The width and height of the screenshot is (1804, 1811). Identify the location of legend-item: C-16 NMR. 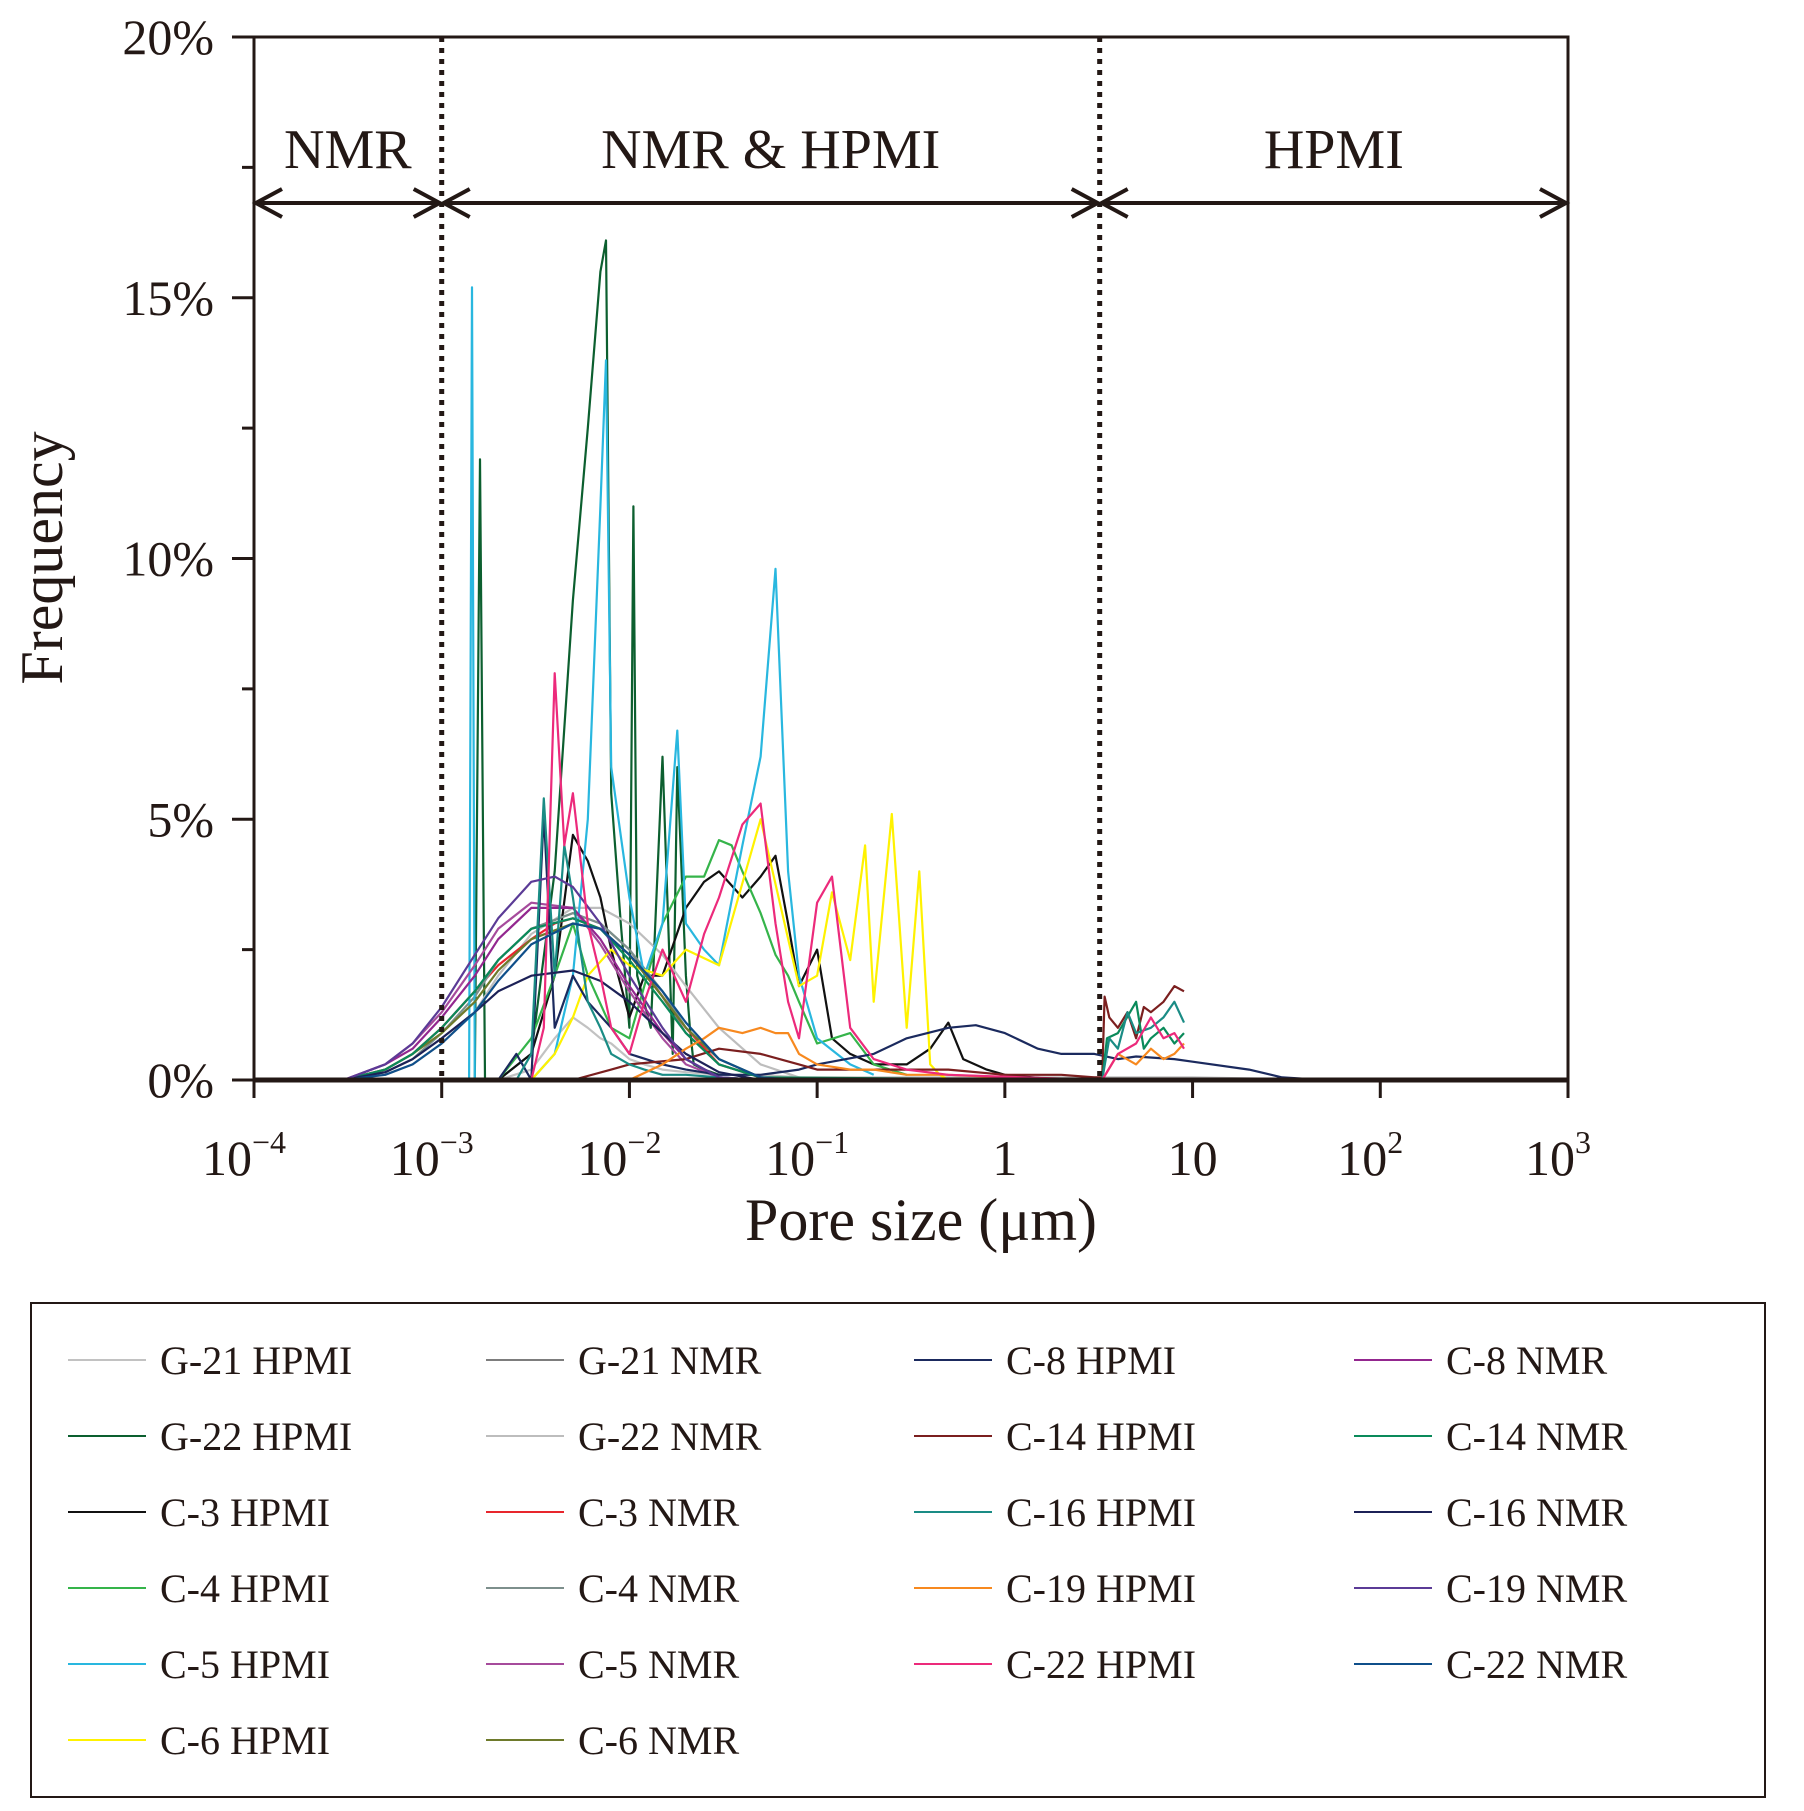
(1551, 1512).